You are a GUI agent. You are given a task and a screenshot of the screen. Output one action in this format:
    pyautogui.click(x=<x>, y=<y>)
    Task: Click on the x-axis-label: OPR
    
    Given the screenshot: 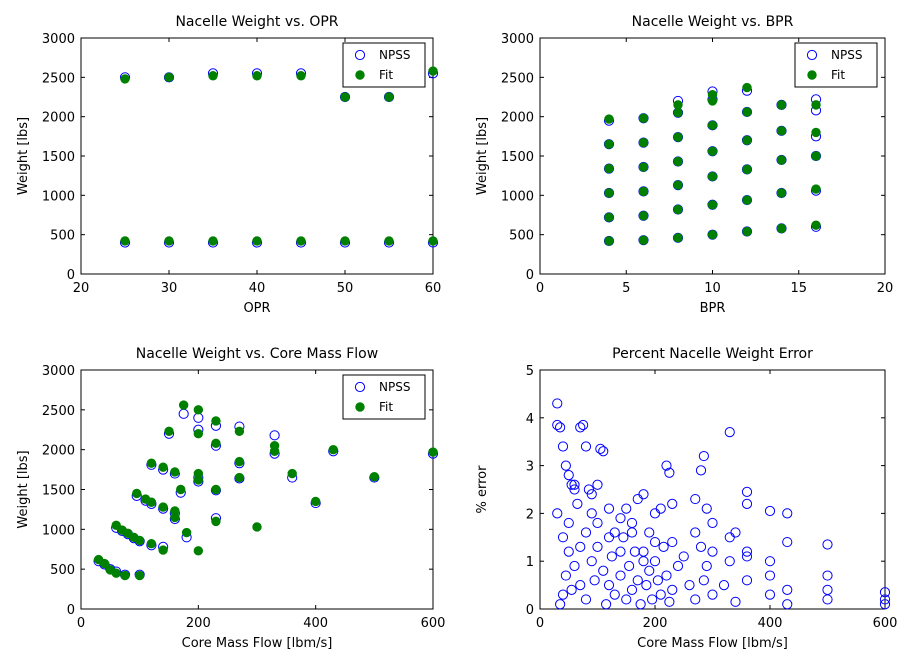 What is the action you would take?
    pyautogui.click(x=256, y=308)
    